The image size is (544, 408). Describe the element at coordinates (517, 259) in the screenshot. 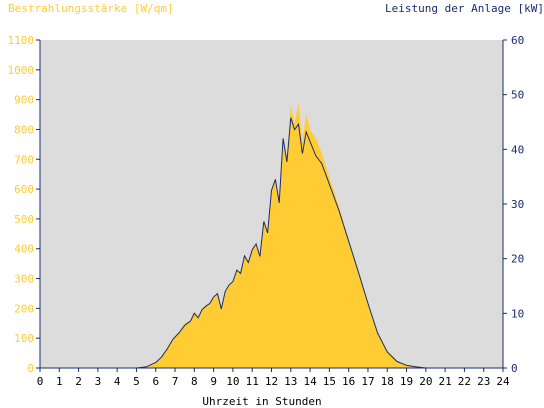

I see `y-right-tick-label: 20` at that location.